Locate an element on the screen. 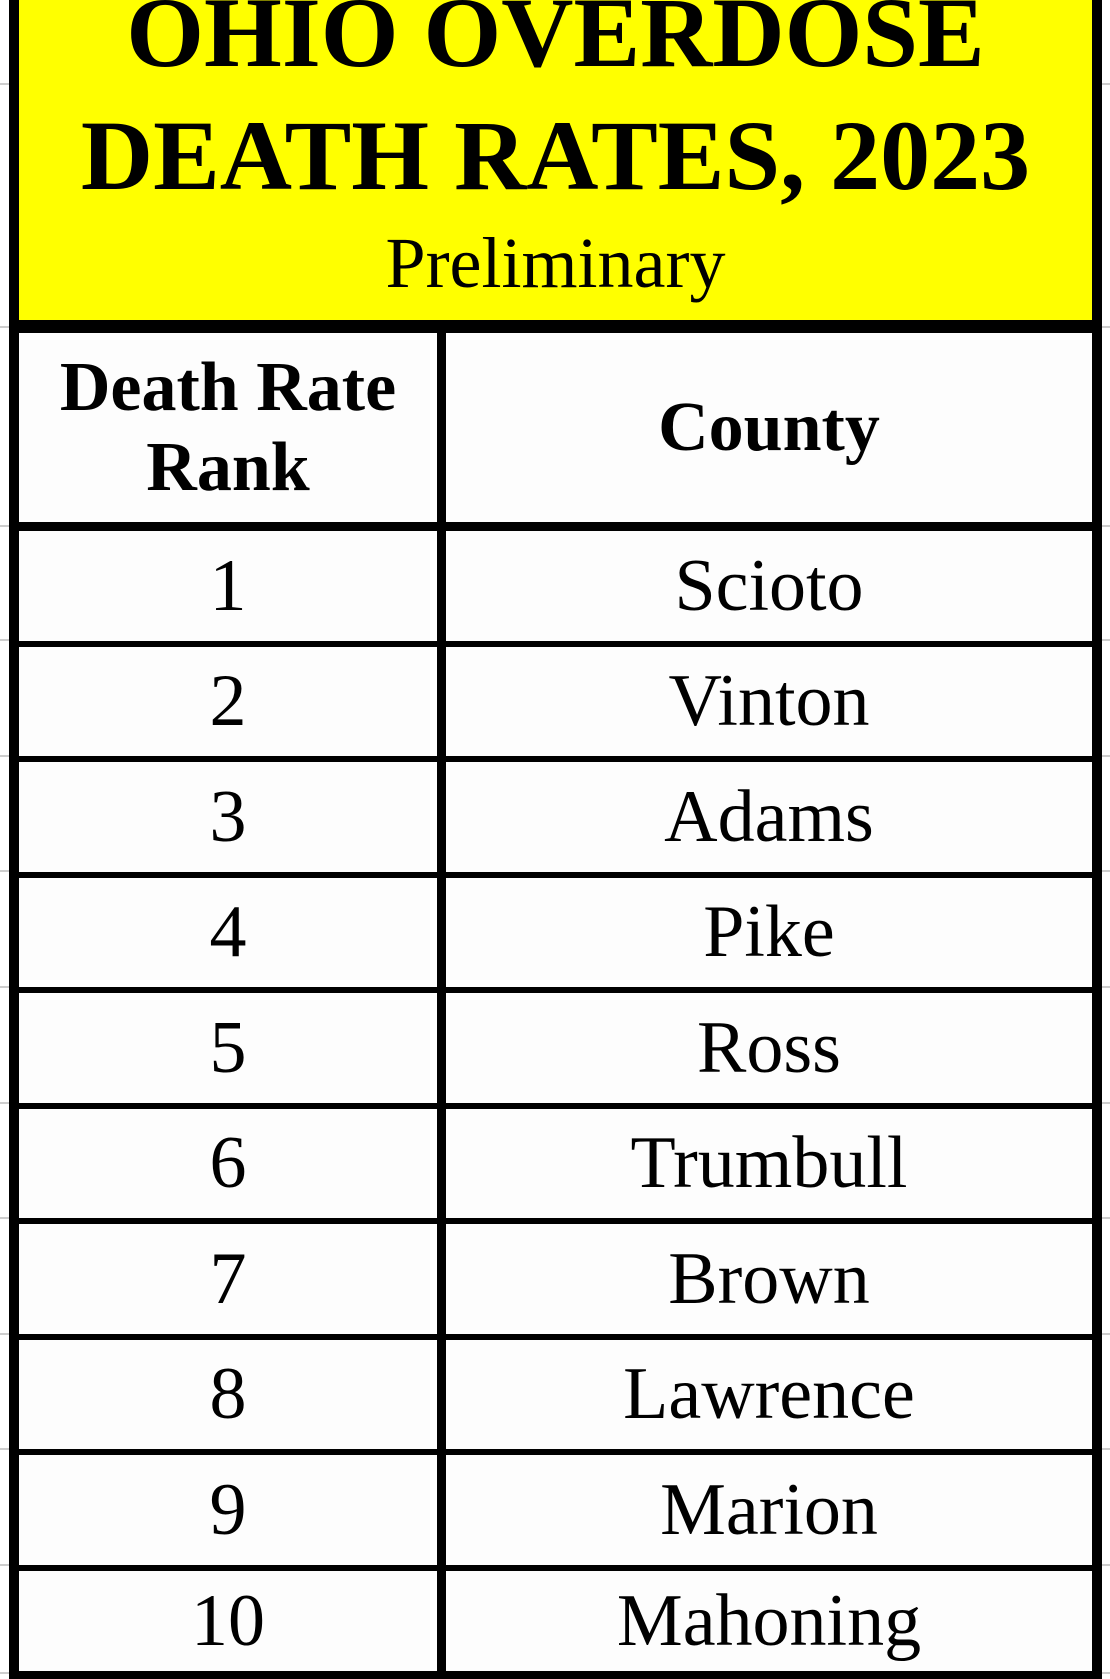 Image resolution: width=1110 pixels, height=1679 pixels. table-bottom-border is located at coordinates (555, 1674).